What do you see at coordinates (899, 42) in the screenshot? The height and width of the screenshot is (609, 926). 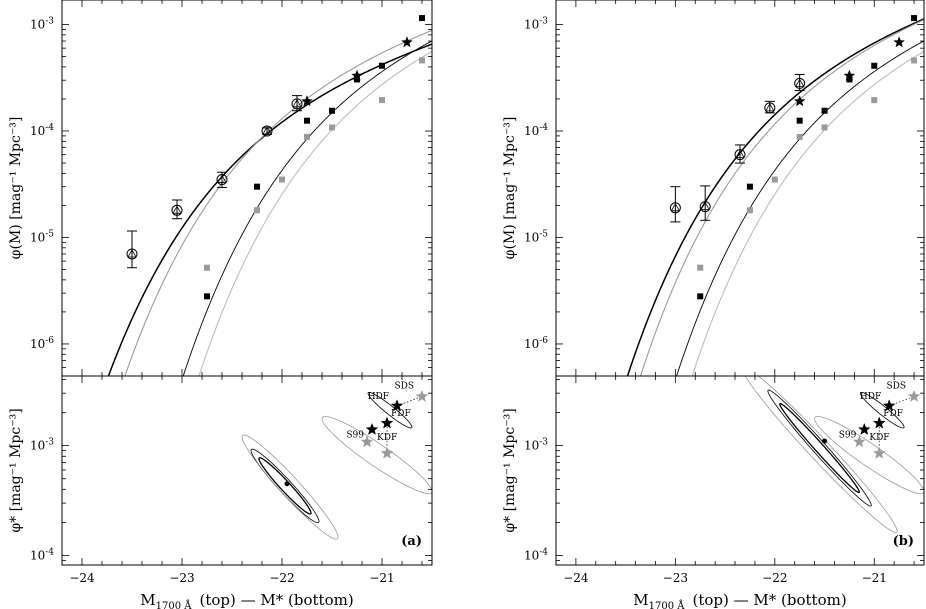 I see `star-point` at bounding box center [899, 42].